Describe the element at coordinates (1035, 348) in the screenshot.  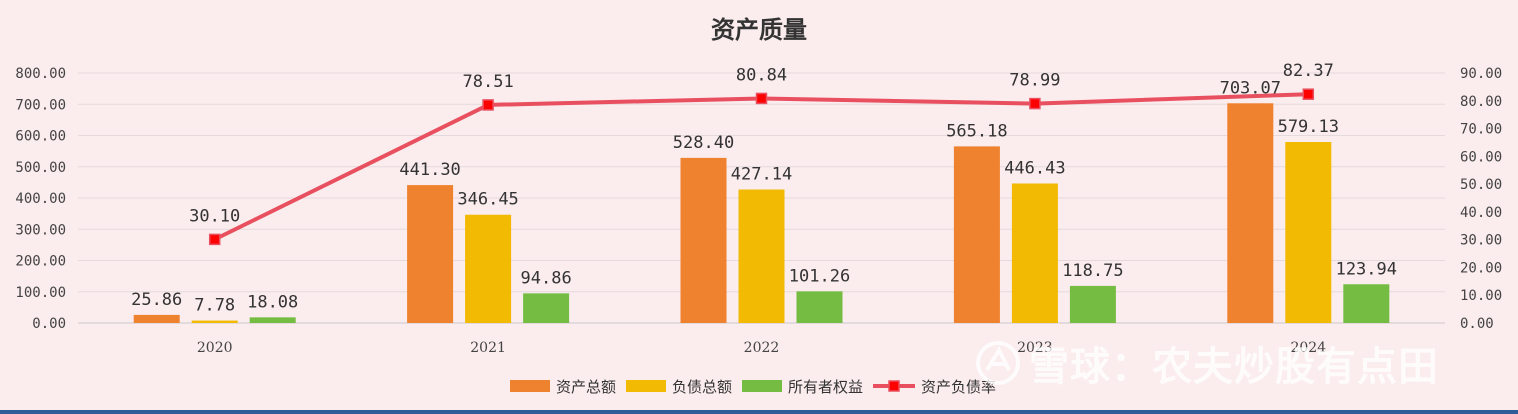
I see `x-tick-label: 2023` at that location.